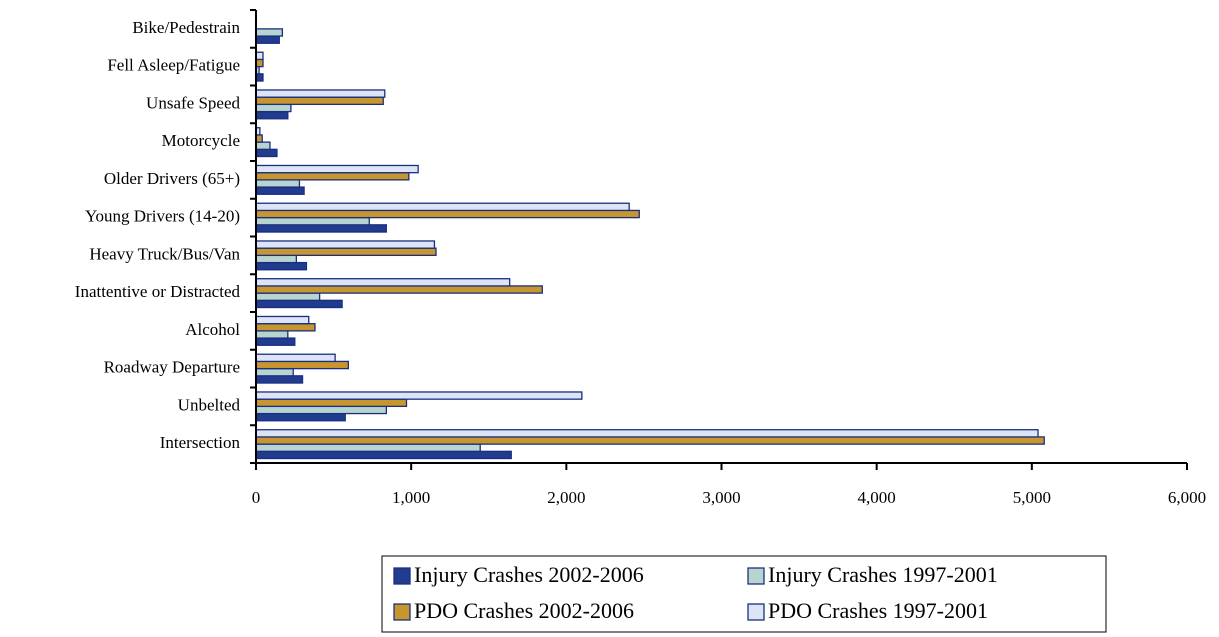 The height and width of the screenshot is (637, 1219). What do you see at coordinates (162, 216) in the screenshot?
I see `y-tick-label: Young Drivers (14-20)` at bounding box center [162, 216].